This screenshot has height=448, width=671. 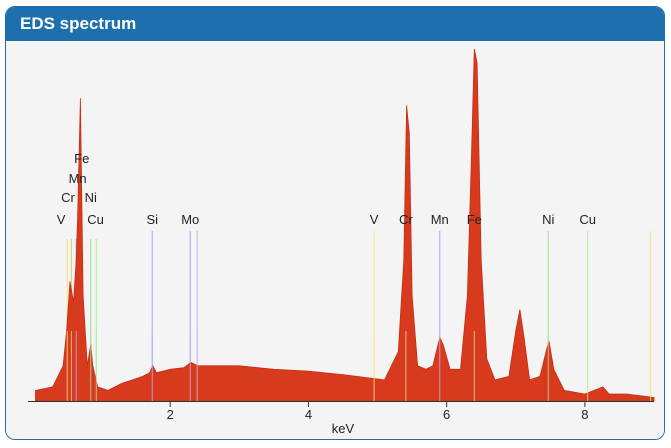 I want to click on element-label-cr-10: Cr, so click(x=406, y=219).